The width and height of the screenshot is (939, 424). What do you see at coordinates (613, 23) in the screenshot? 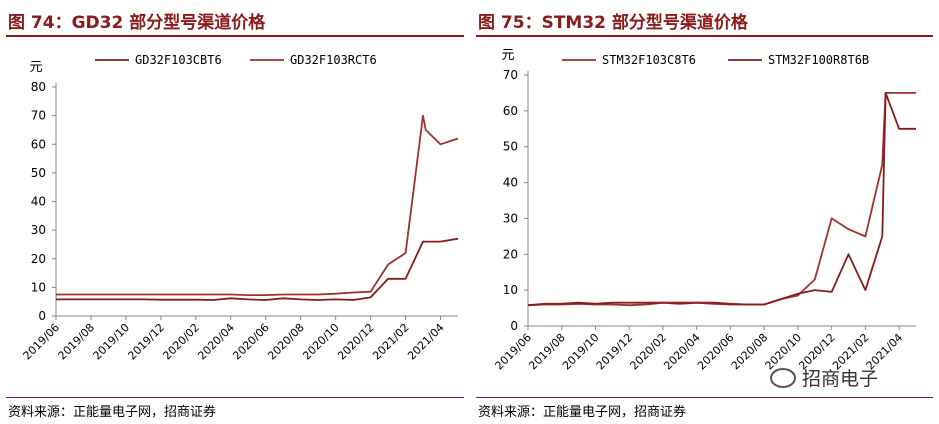
I see `chart-title: 图 75：STM32 部分型号渠道价格` at bounding box center [613, 23].